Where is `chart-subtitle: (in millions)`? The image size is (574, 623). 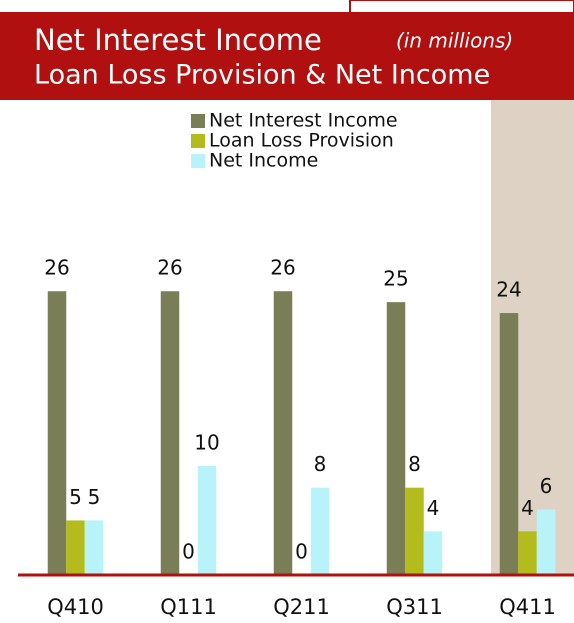
chart-subtitle: (in millions) is located at coordinates (454, 41).